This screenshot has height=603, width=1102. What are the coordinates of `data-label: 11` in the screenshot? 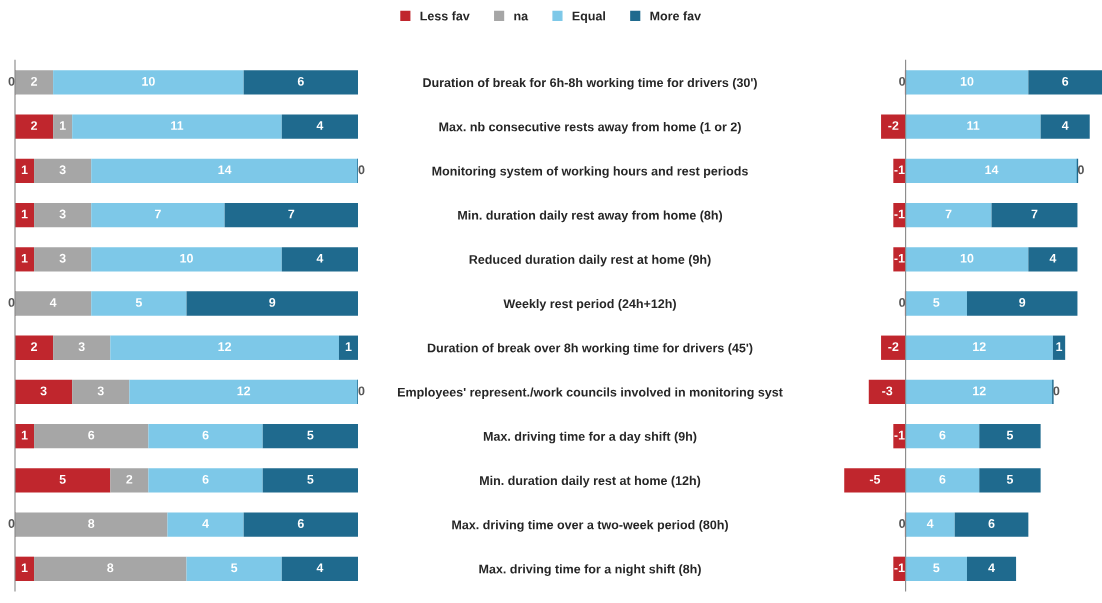 It's located at (973, 125).